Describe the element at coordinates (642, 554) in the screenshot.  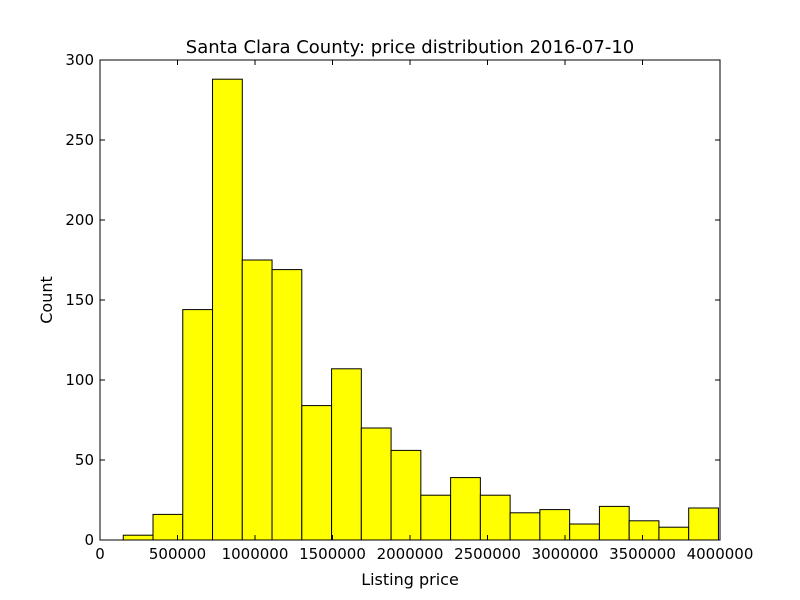
I see `x-tick-label: 3500000` at that location.